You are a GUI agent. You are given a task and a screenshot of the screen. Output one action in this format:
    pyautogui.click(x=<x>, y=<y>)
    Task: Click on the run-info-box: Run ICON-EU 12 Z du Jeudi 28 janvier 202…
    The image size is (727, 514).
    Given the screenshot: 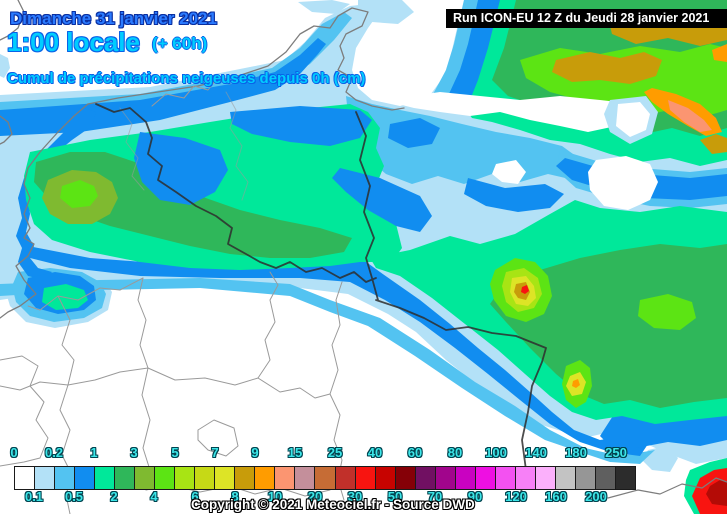 What is the action you would take?
    pyautogui.click(x=586, y=18)
    